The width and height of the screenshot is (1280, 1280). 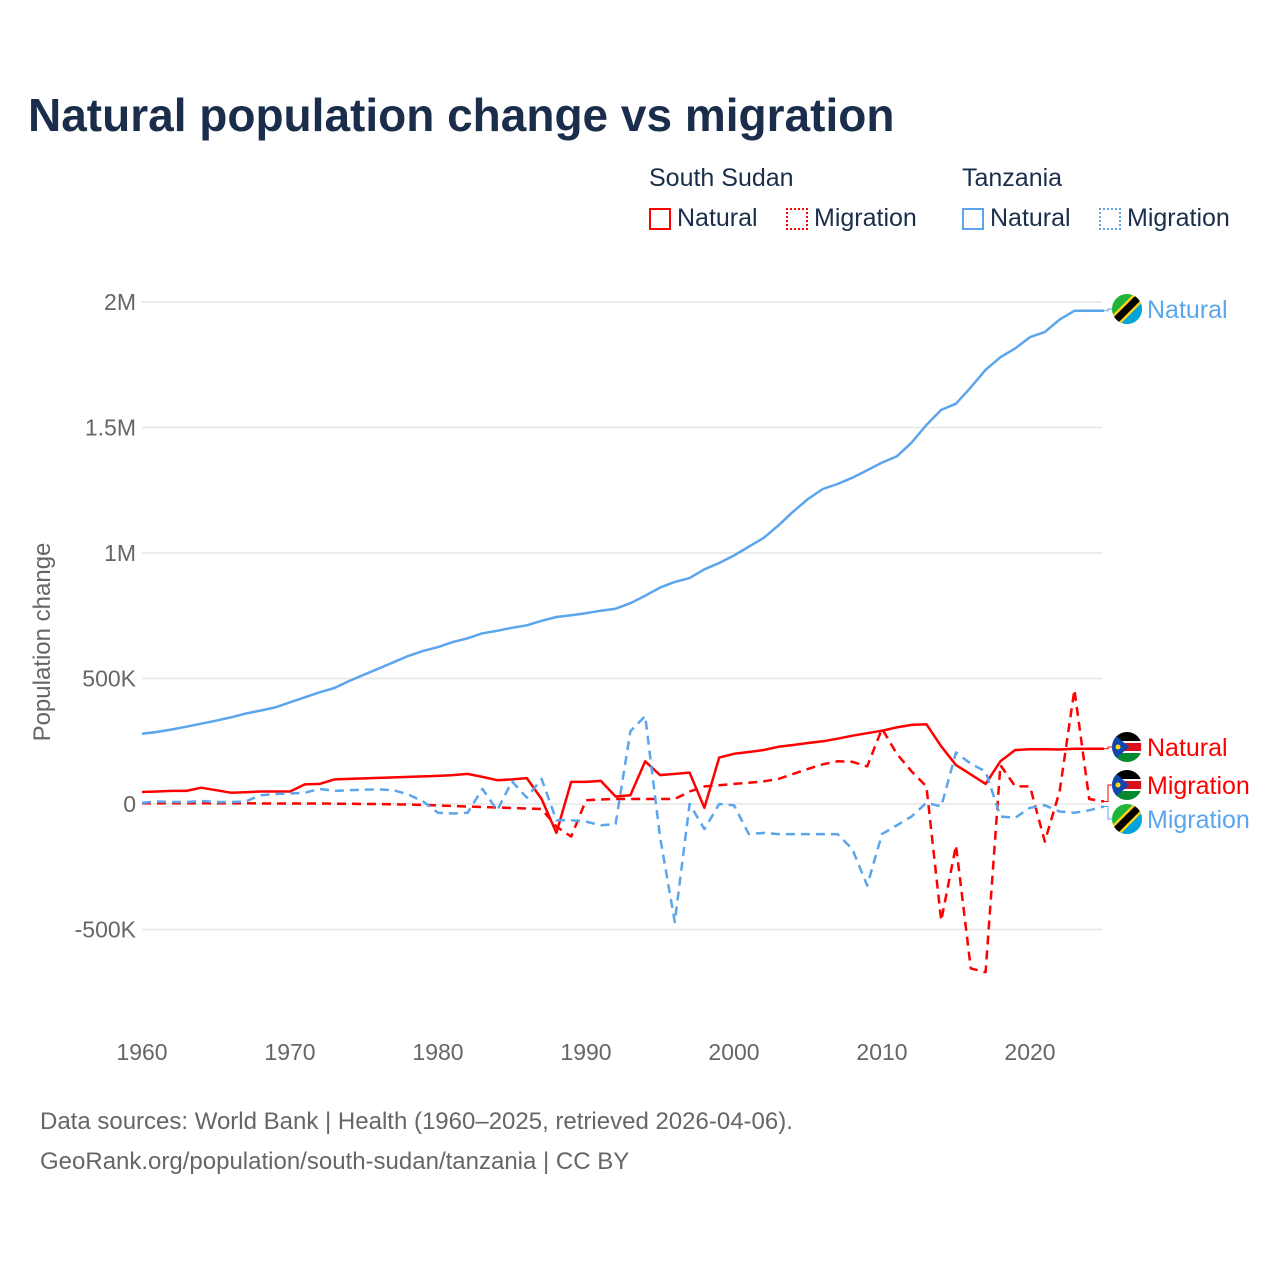 I want to click on legend-item-south-sudan-migration: Migration, so click(x=851, y=218).